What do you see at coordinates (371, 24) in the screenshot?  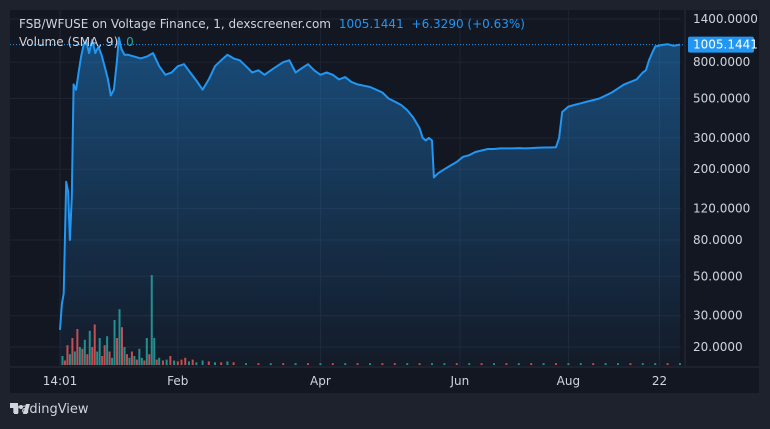 I see `last-price: 1005.1441` at bounding box center [371, 24].